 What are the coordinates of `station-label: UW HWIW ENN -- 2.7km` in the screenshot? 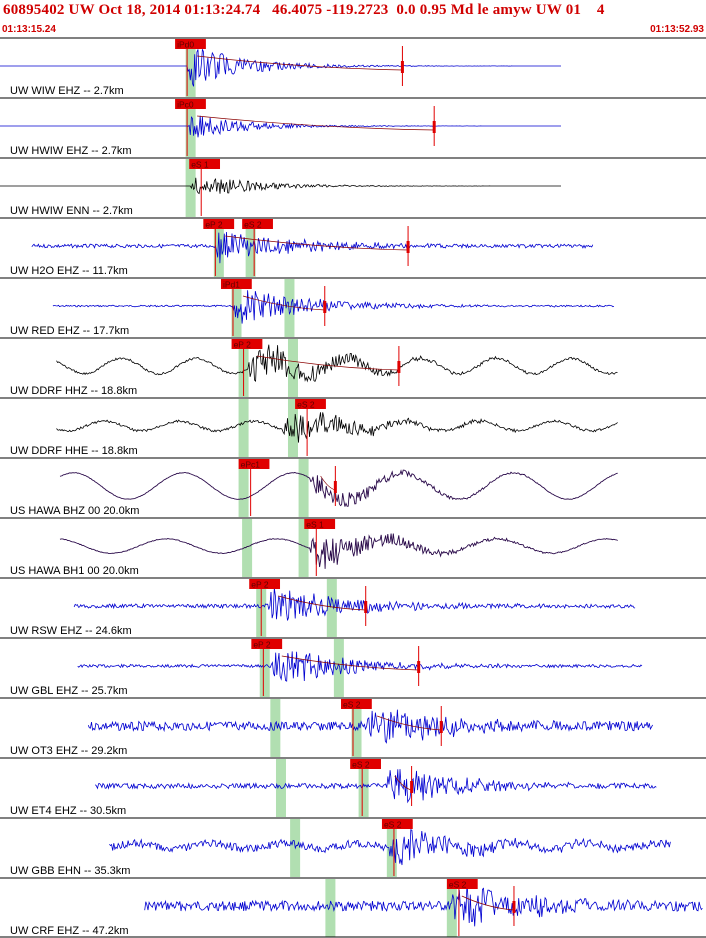 It's located at (71, 211).